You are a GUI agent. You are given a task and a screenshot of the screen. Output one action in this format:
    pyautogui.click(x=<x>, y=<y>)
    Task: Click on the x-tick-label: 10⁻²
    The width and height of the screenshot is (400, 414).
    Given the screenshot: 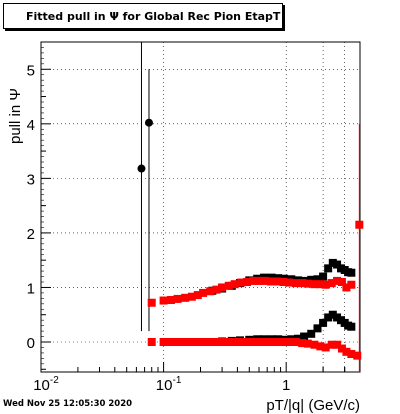 What is the action you would take?
    pyautogui.click(x=46, y=384)
    